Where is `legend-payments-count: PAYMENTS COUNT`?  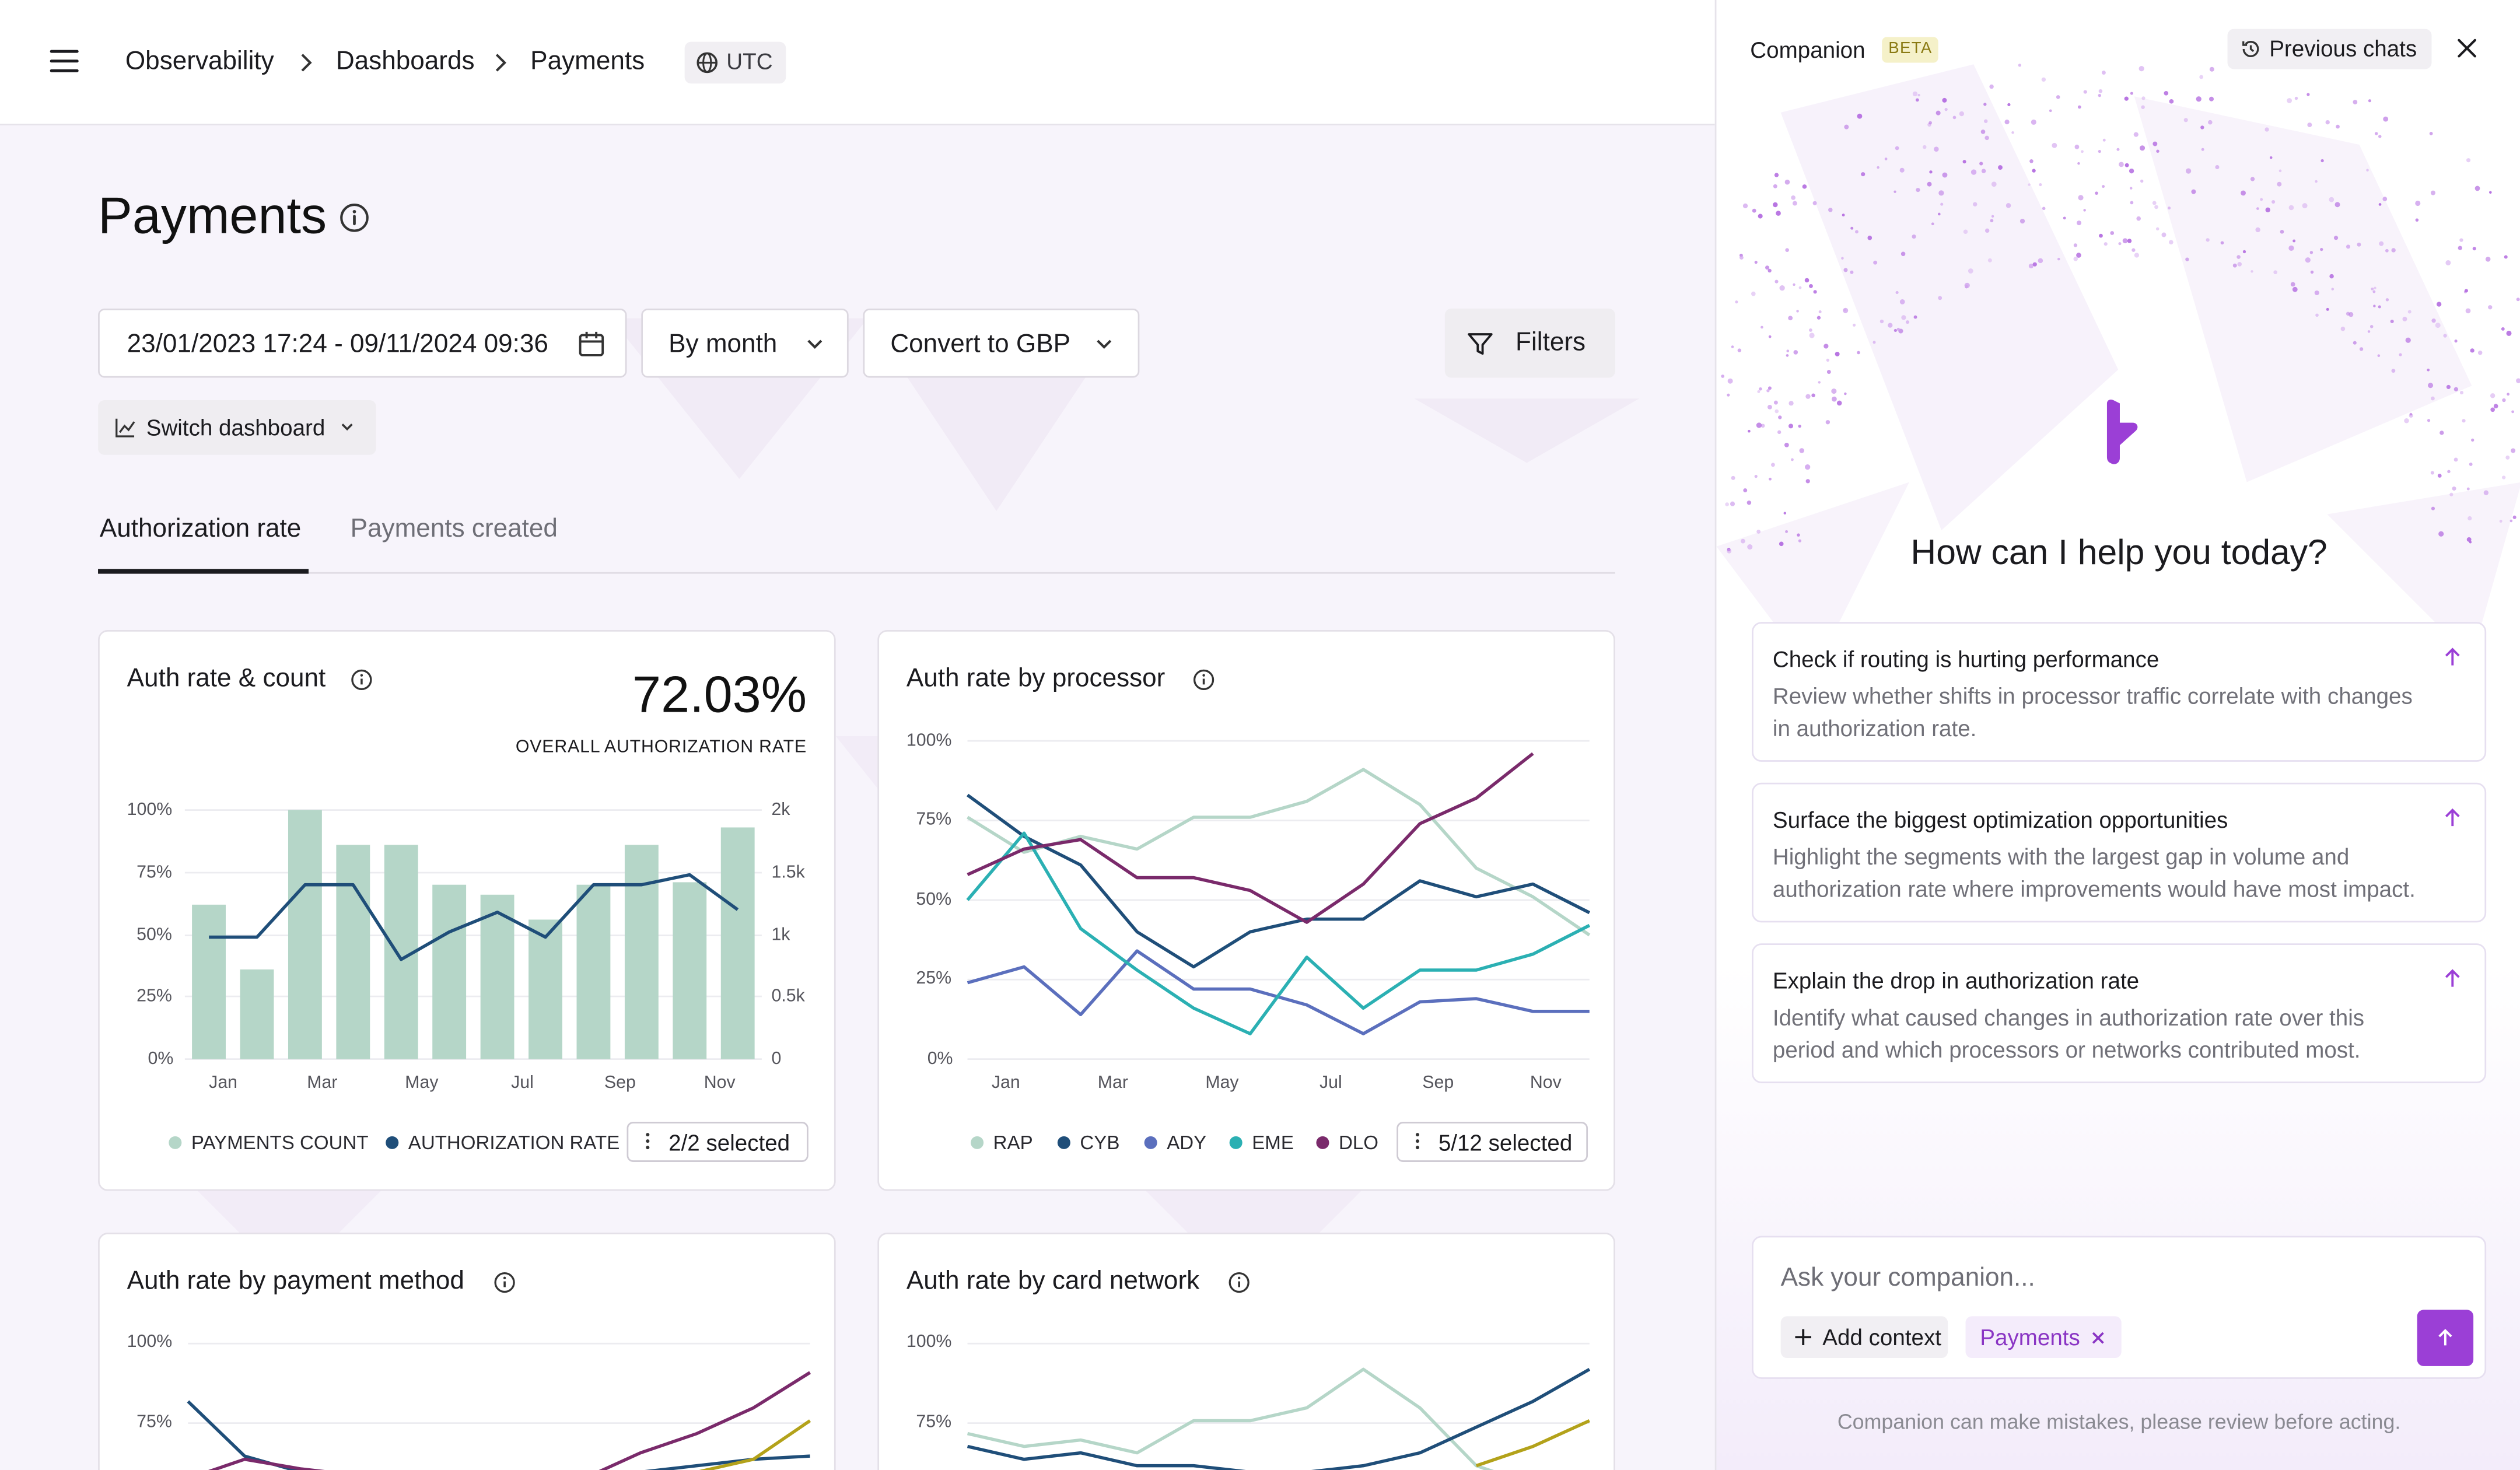 legend-payments-count: PAYMENTS COUNT is located at coordinates (269, 1143).